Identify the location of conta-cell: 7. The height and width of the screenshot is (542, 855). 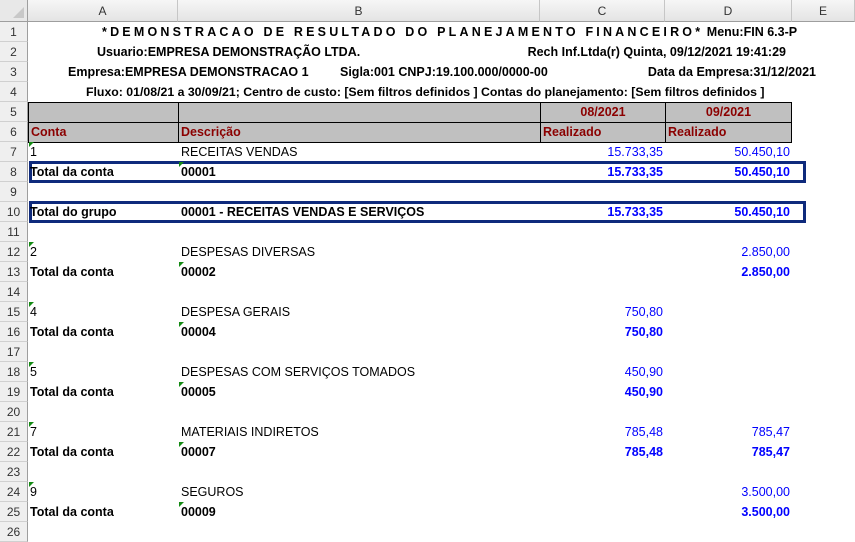
(33, 432).